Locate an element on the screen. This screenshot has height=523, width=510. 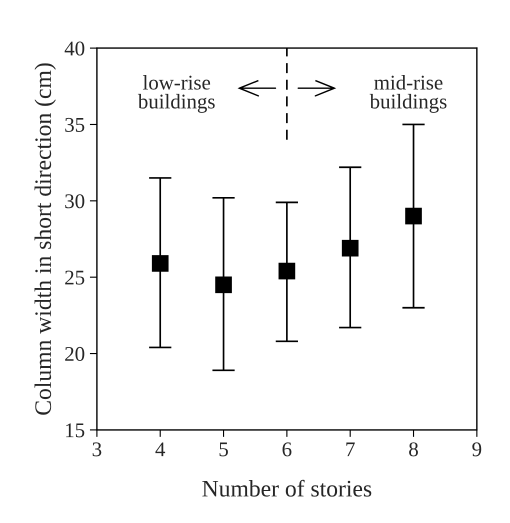
x-tick-label: 5 is located at coordinates (224, 449).